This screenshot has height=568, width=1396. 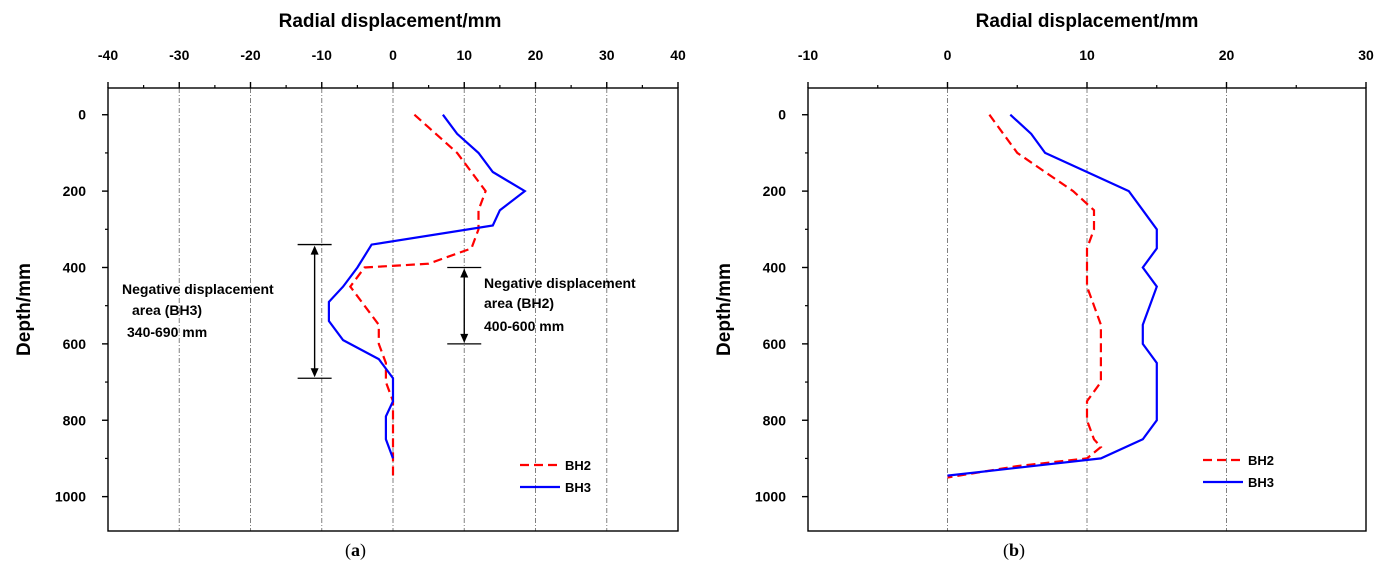 I want to click on x-tick-label: -30, so click(x=179, y=55).